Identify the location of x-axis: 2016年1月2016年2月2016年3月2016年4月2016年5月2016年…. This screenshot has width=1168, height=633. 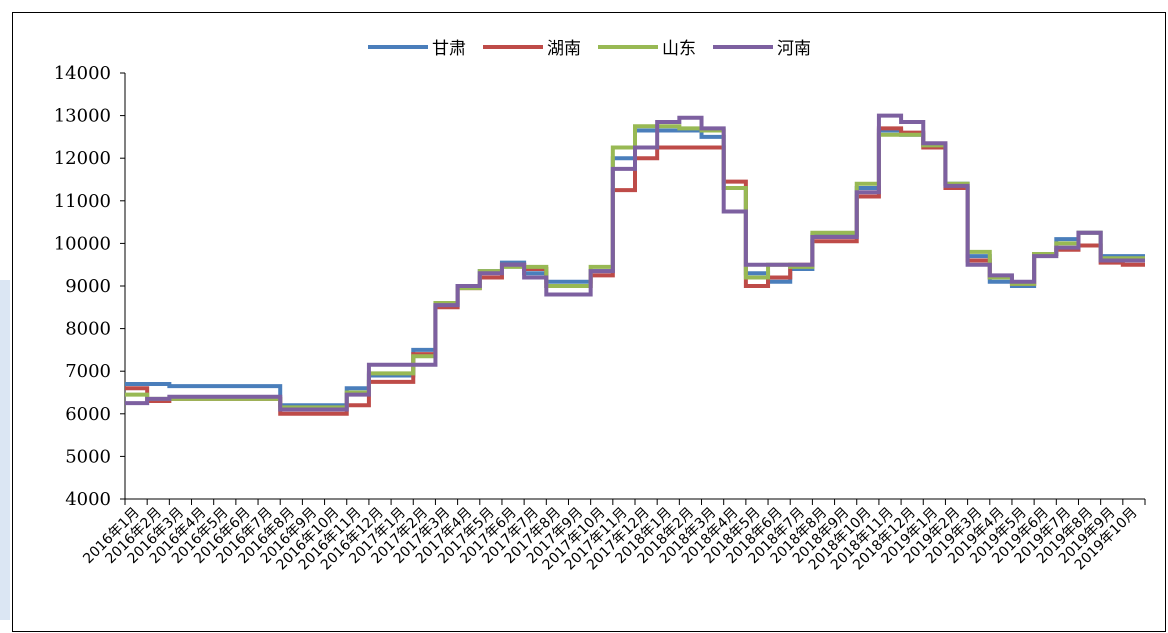
(613, 535).